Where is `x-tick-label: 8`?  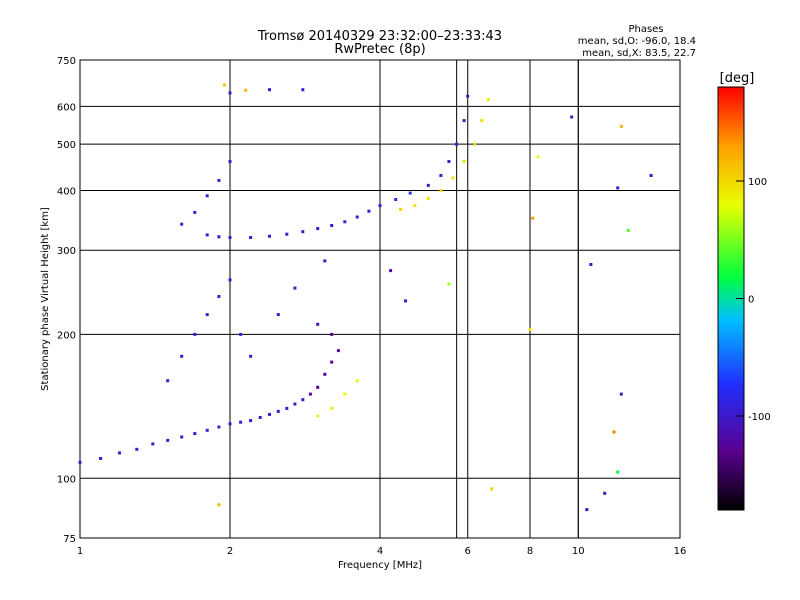
x-tick-label: 8 is located at coordinates (530, 551).